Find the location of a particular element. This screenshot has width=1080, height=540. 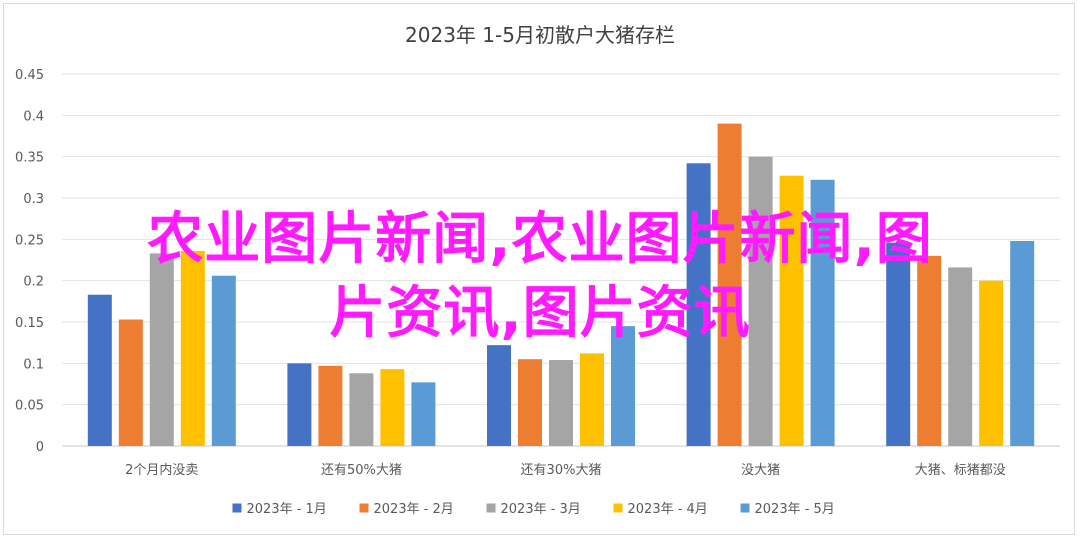

y-tick-label: 0.4 is located at coordinates (33, 116).